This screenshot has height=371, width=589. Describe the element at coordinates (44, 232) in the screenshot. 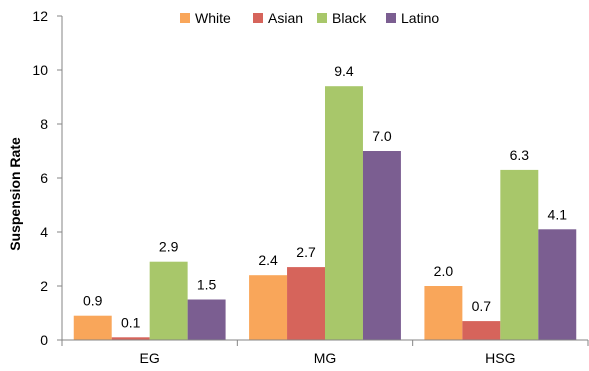

I see `y-tick-label: 4` at that location.